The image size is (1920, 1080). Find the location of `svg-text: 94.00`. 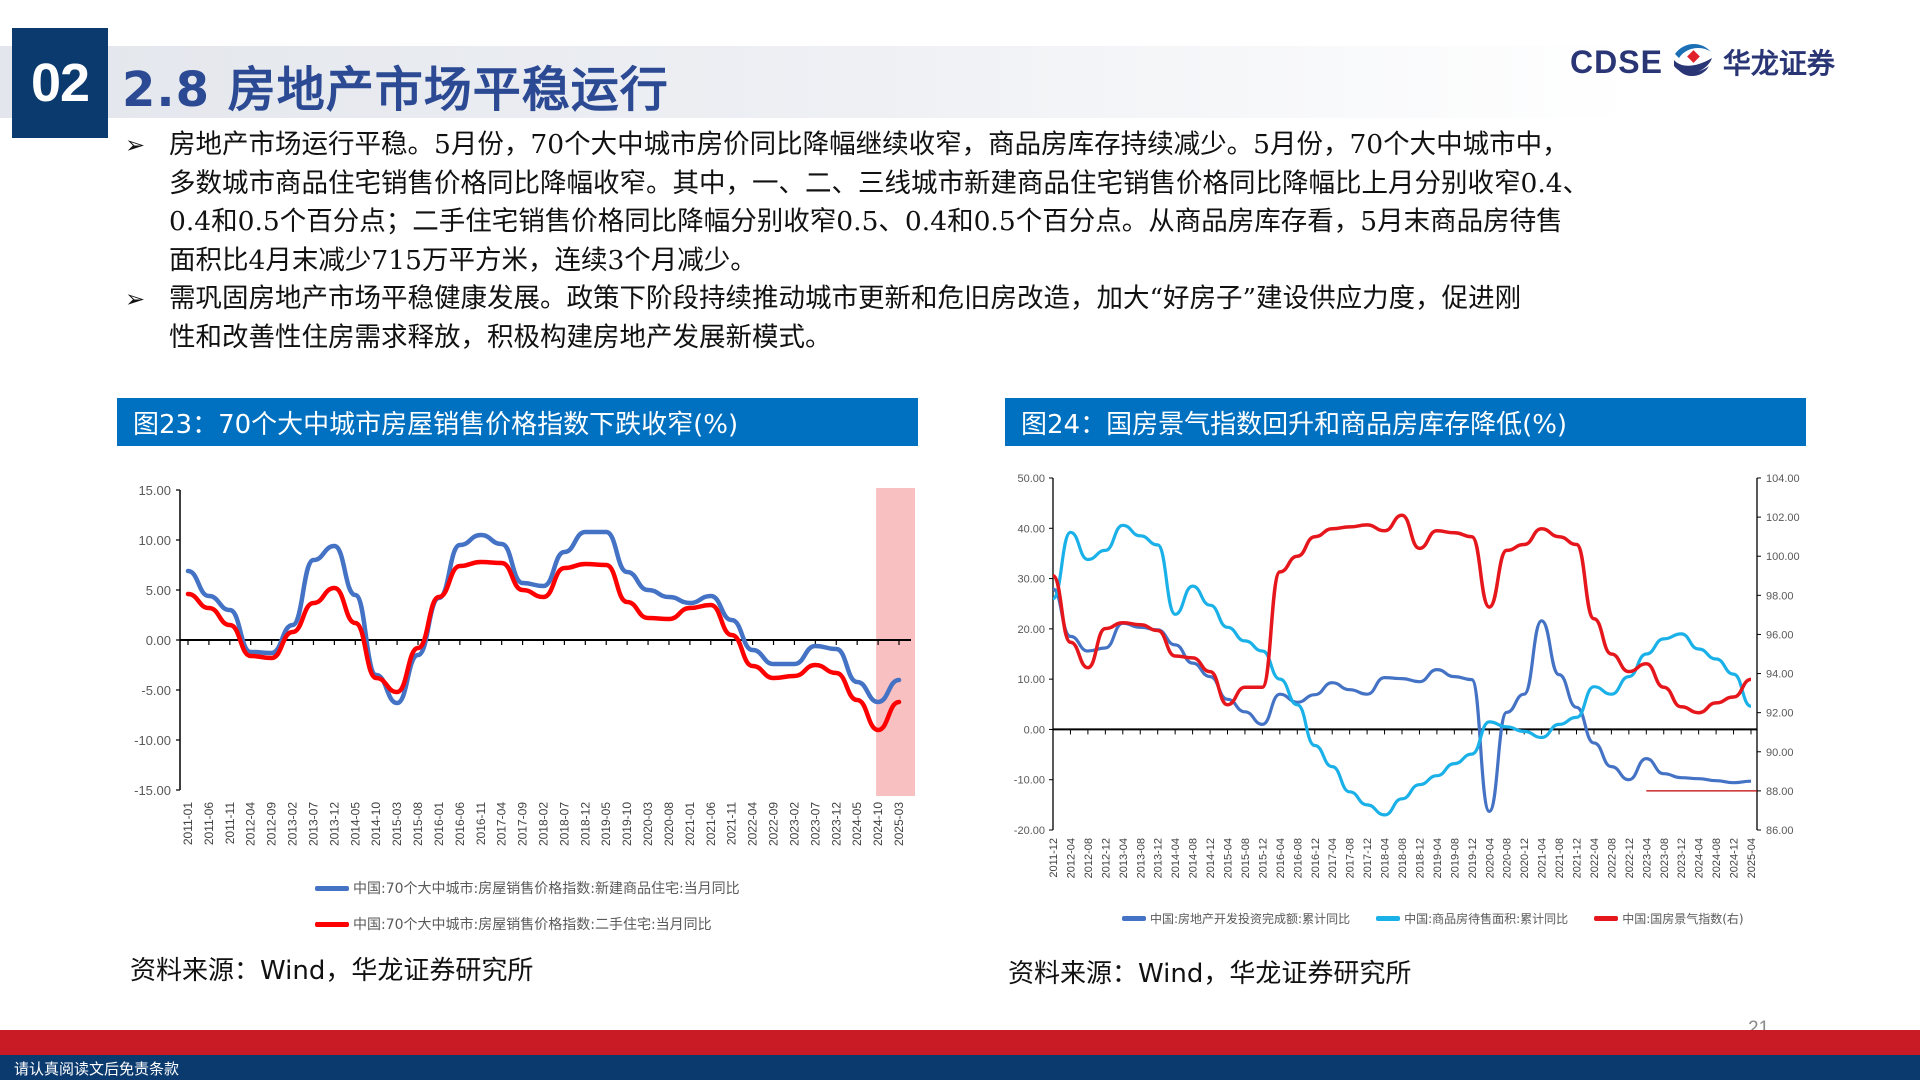

svg-text: 94.00 is located at coordinates (1780, 675).